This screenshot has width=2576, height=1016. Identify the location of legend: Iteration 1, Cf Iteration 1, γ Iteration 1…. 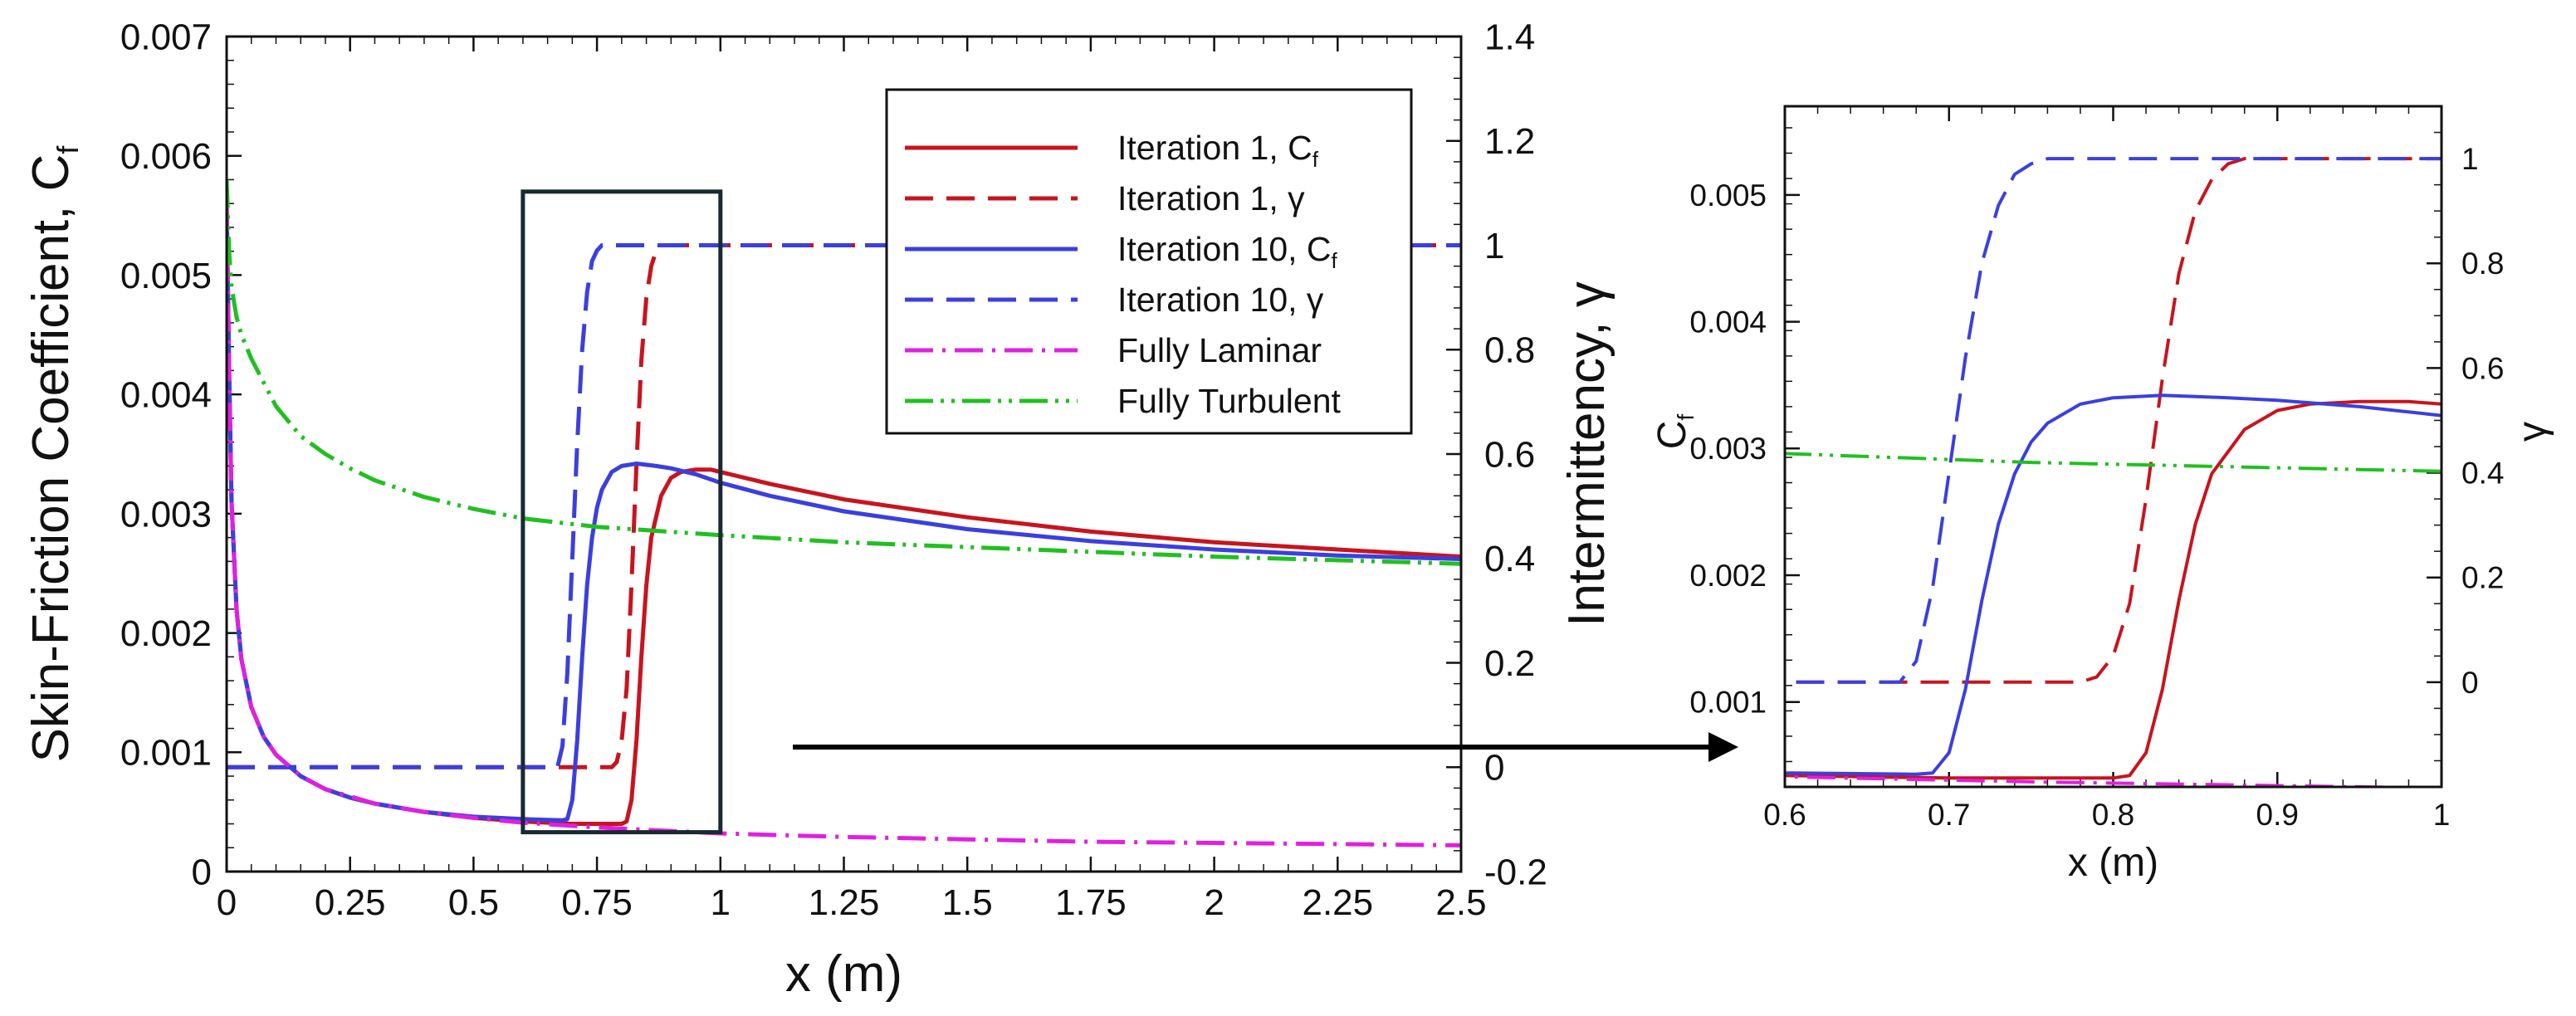
(1149, 262).